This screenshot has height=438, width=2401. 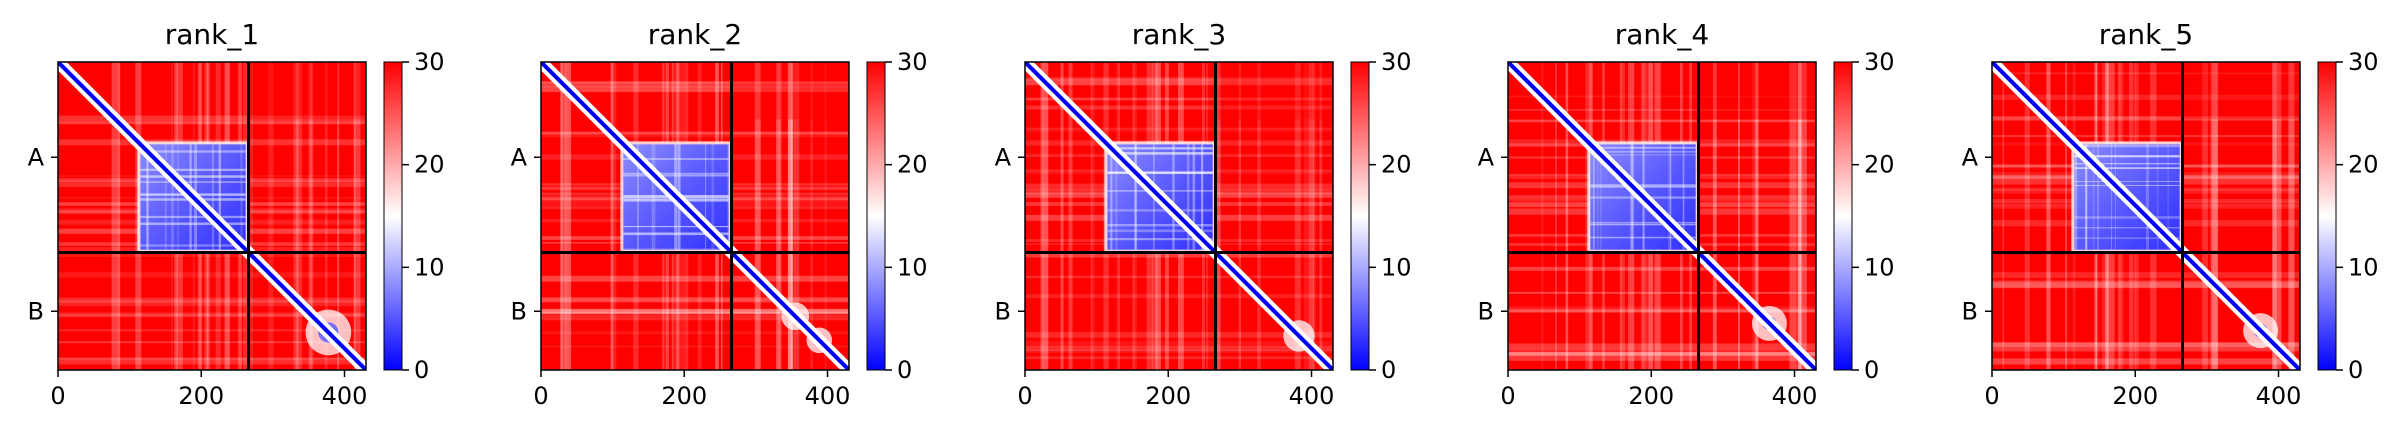 What do you see at coordinates (201, 396) in the screenshot?
I see `x-tick-label: 200` at bounding box center [201, 396].